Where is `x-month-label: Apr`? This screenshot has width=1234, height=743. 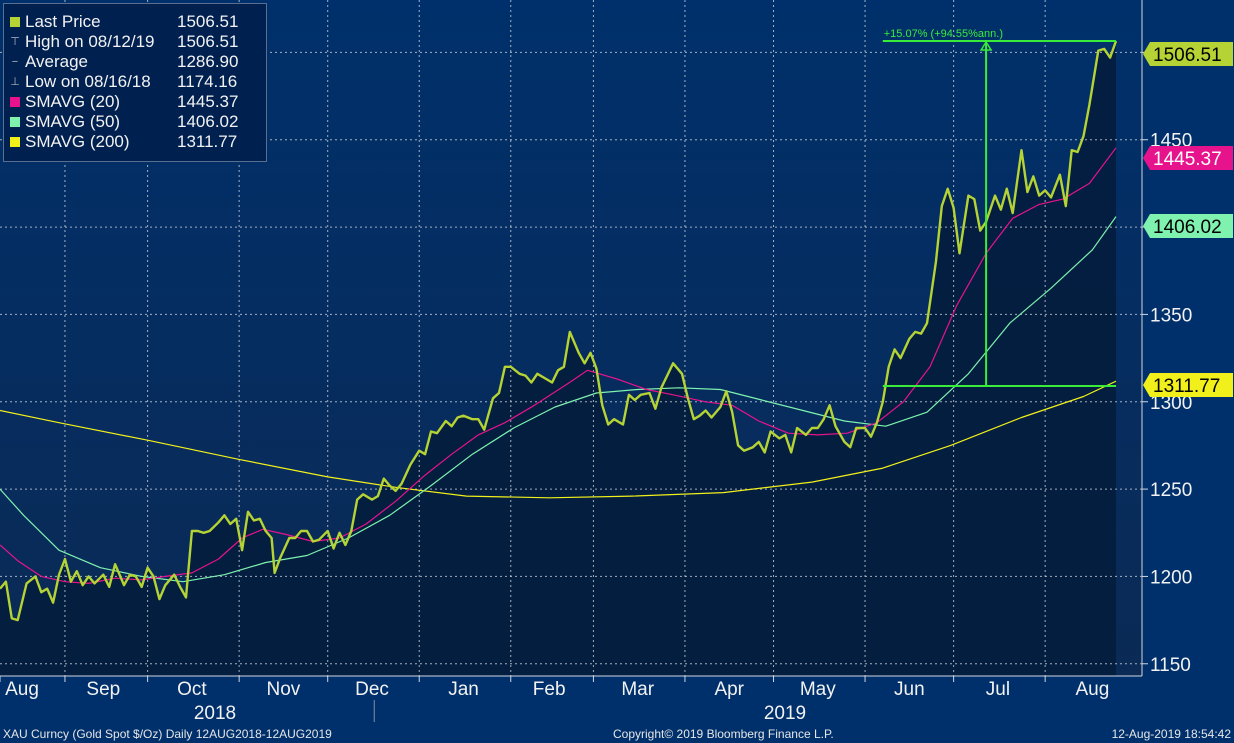
x-month-label: Apr is located at coordinates (729, 689).